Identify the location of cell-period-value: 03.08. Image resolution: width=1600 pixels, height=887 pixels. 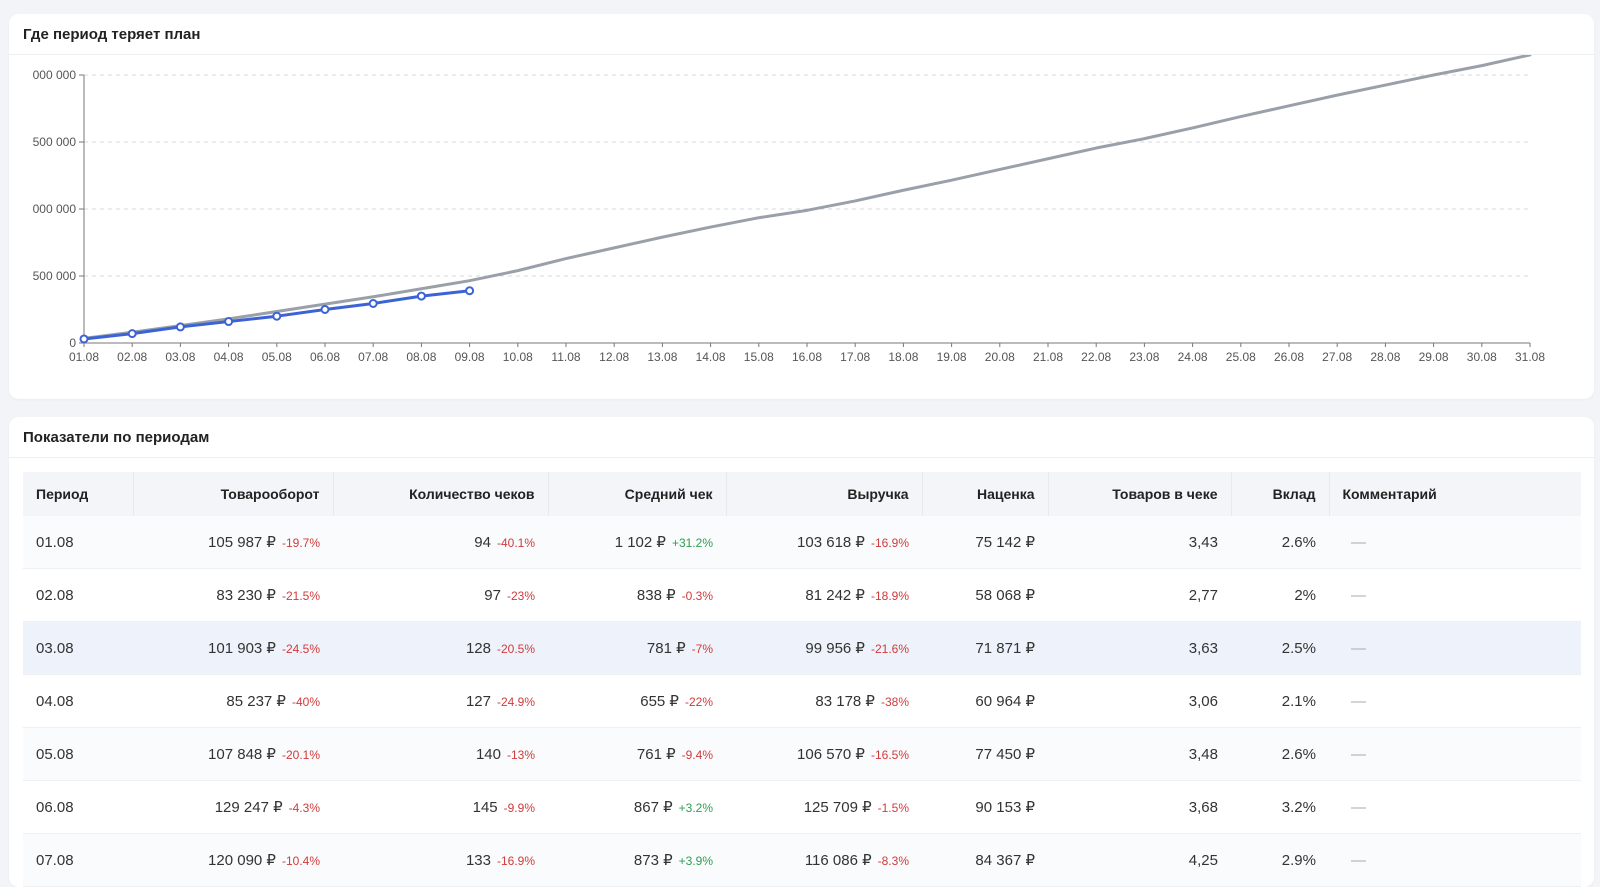
(55, 648).